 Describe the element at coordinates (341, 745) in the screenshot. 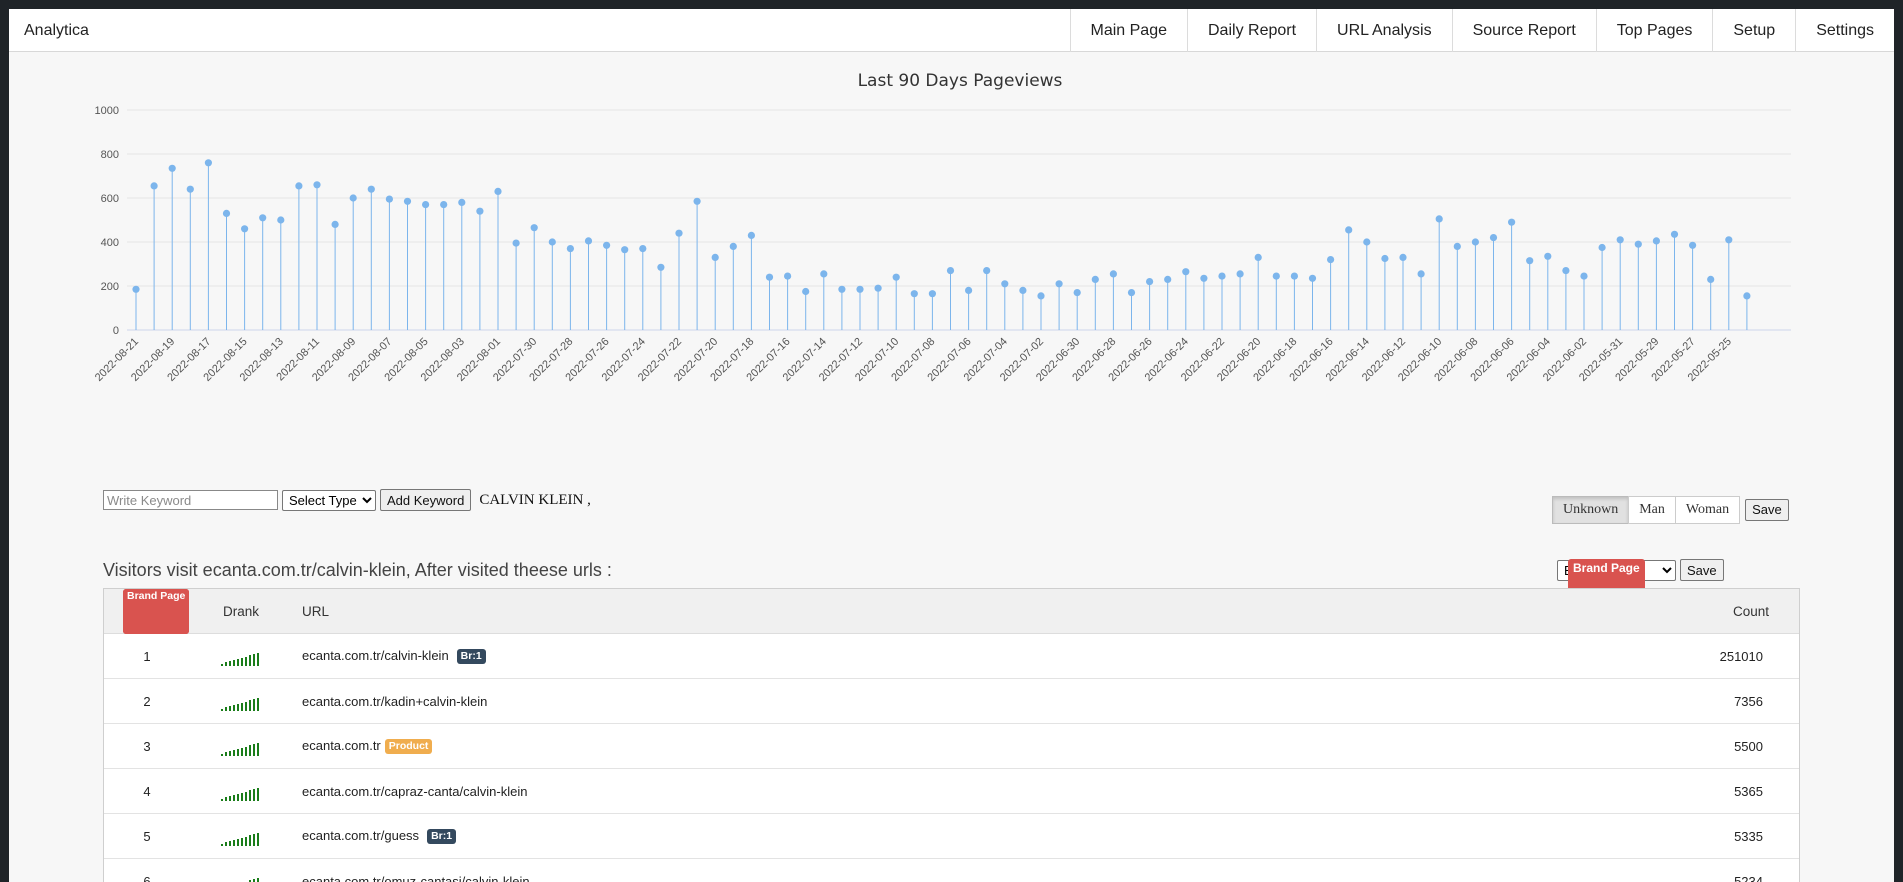

I see `url-link: ecanta.com.tr` at that location.